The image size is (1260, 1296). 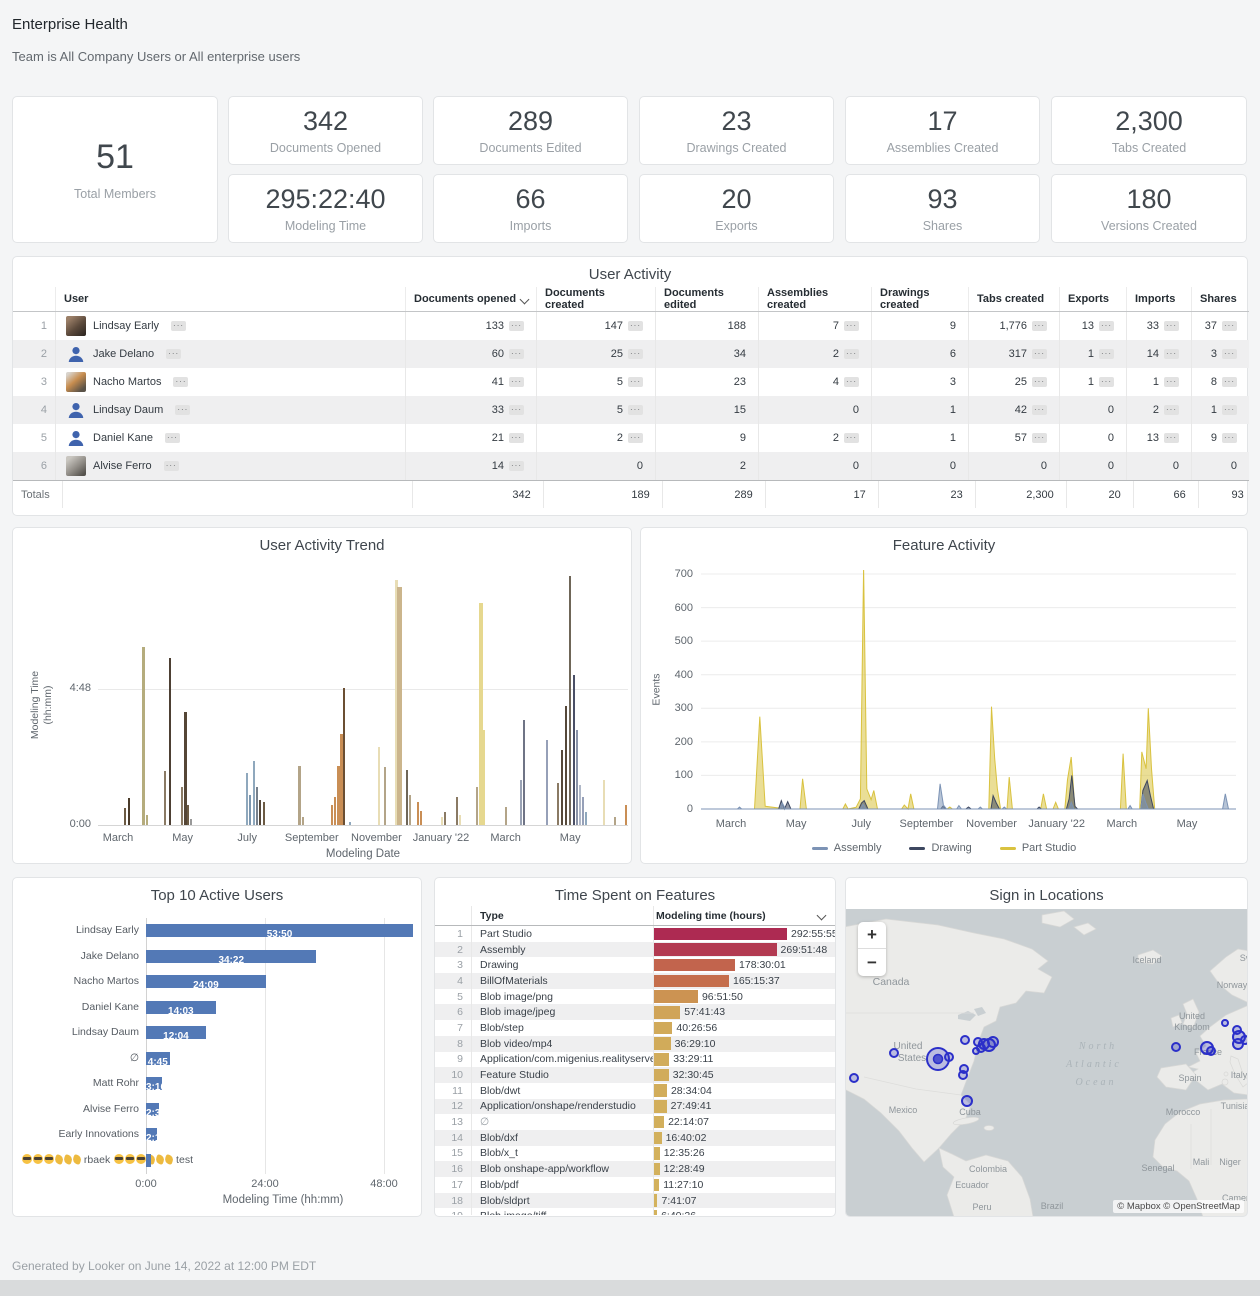 What do you see at coordinates (736, 130) in the screenshot?
I see `kpi-tile: 23 Drawings Created` at bounding box center [736, 130].